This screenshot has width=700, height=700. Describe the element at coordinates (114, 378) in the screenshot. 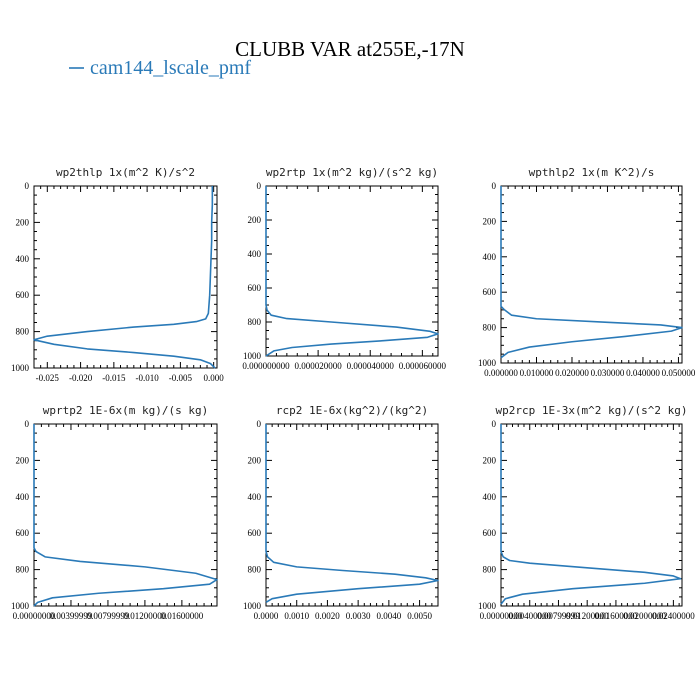

I see `x-tick-label: -0.015` at that location.